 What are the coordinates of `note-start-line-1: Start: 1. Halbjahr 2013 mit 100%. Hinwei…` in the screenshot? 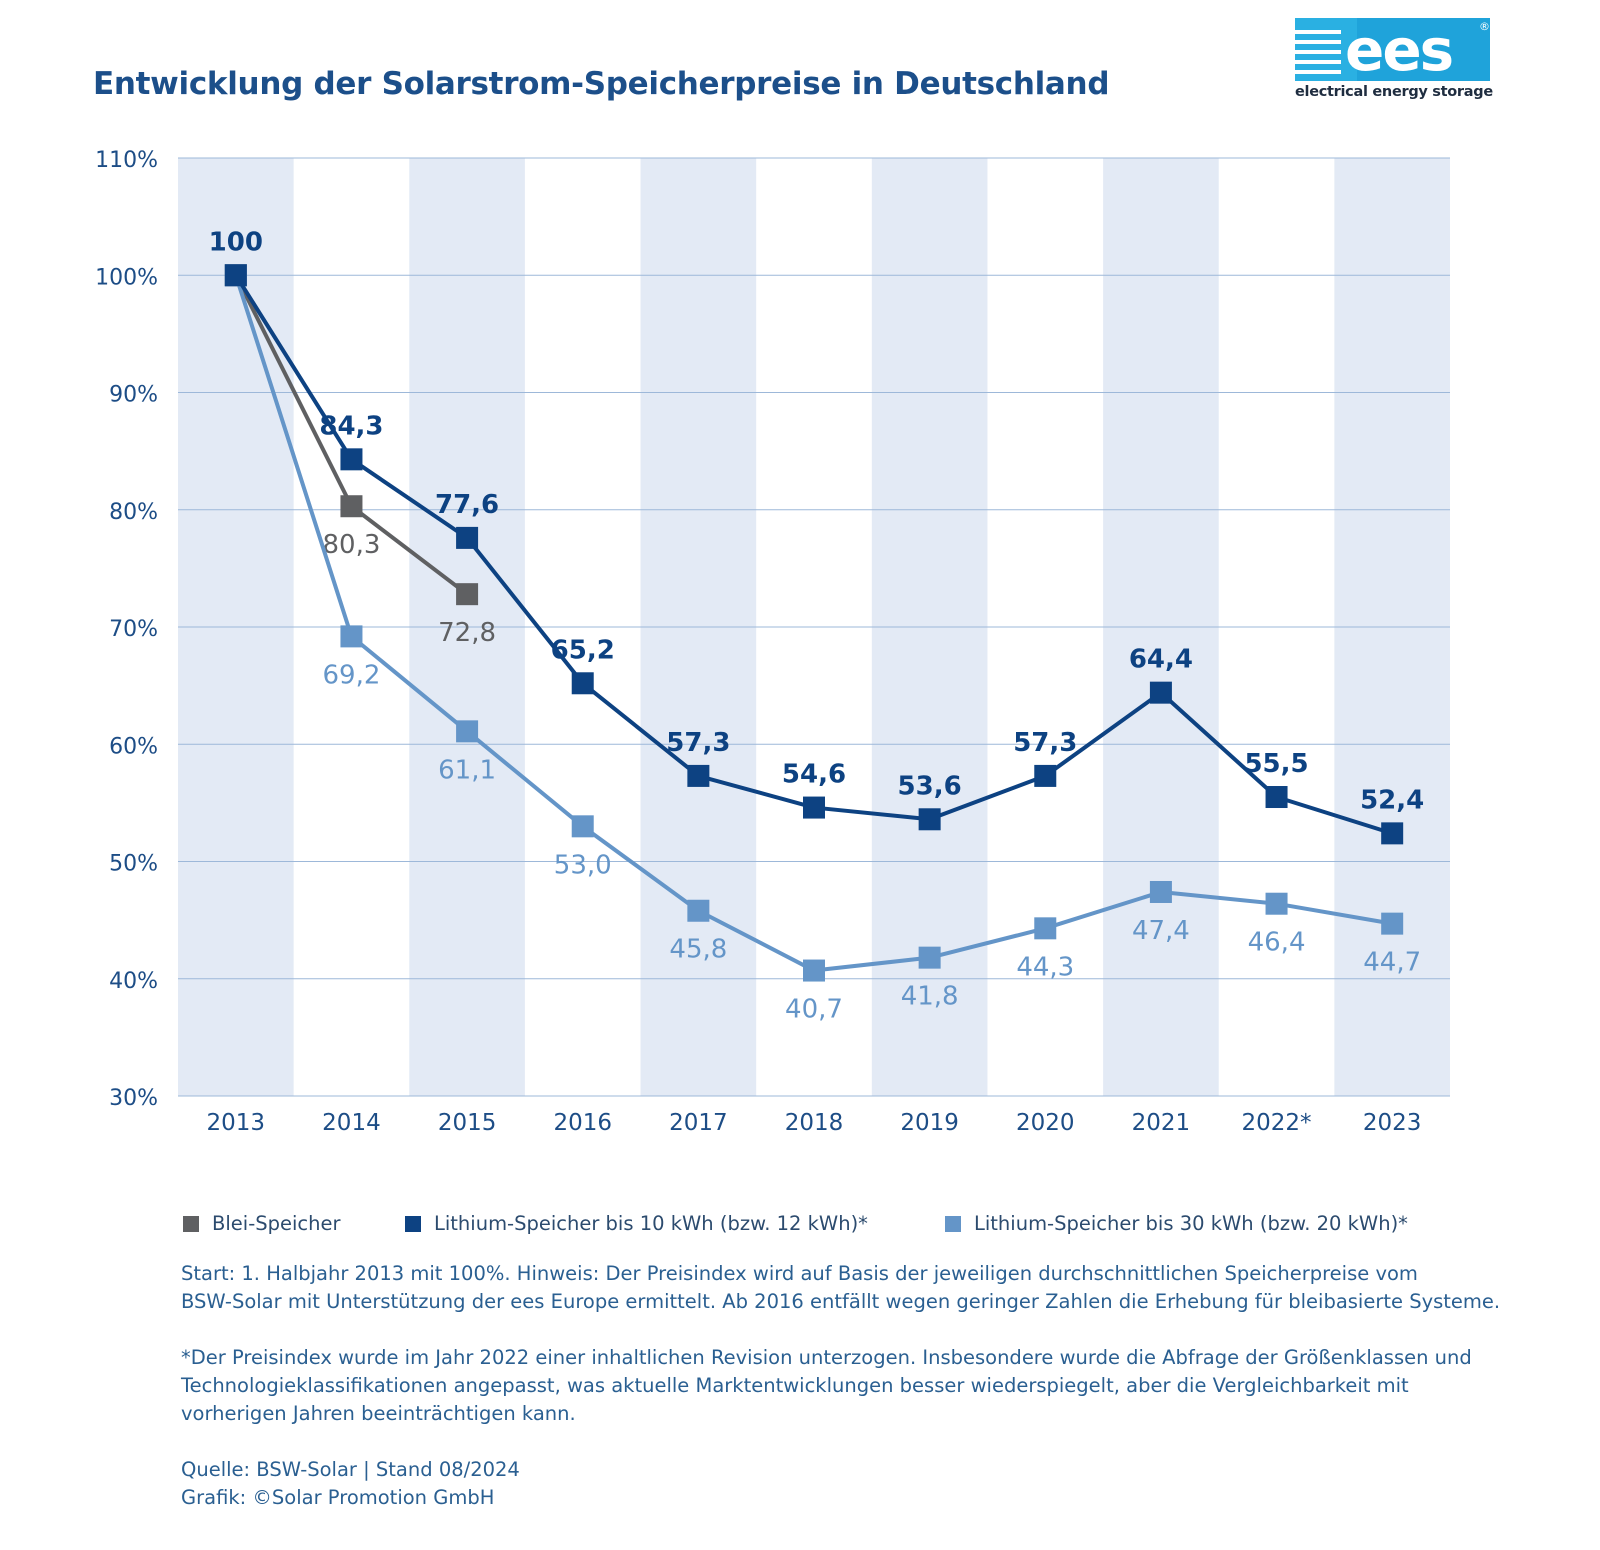 It's located at (799, 1273).